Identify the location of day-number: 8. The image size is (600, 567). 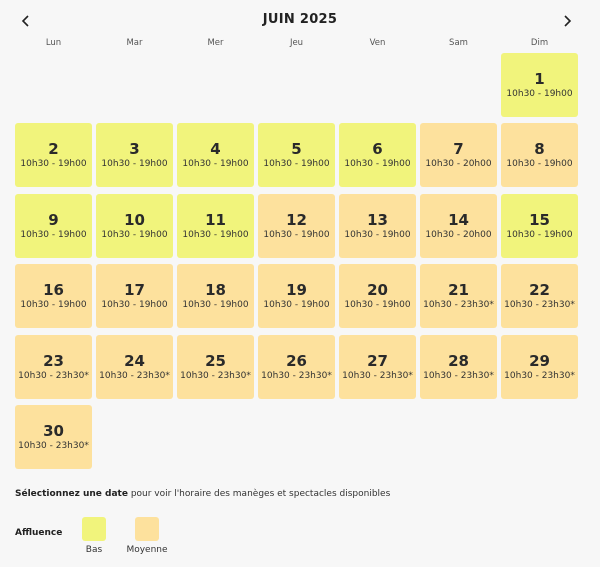
(539, 149).